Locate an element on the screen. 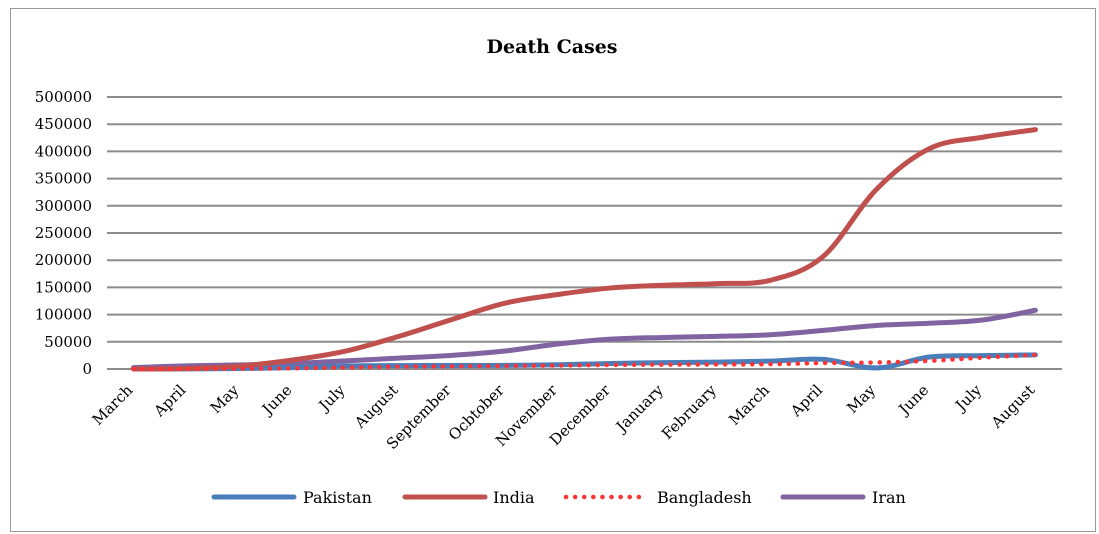 The width and height of the screenshot is (1099, 534). chart-title: Death Cases is located at coordinates (552, 47).